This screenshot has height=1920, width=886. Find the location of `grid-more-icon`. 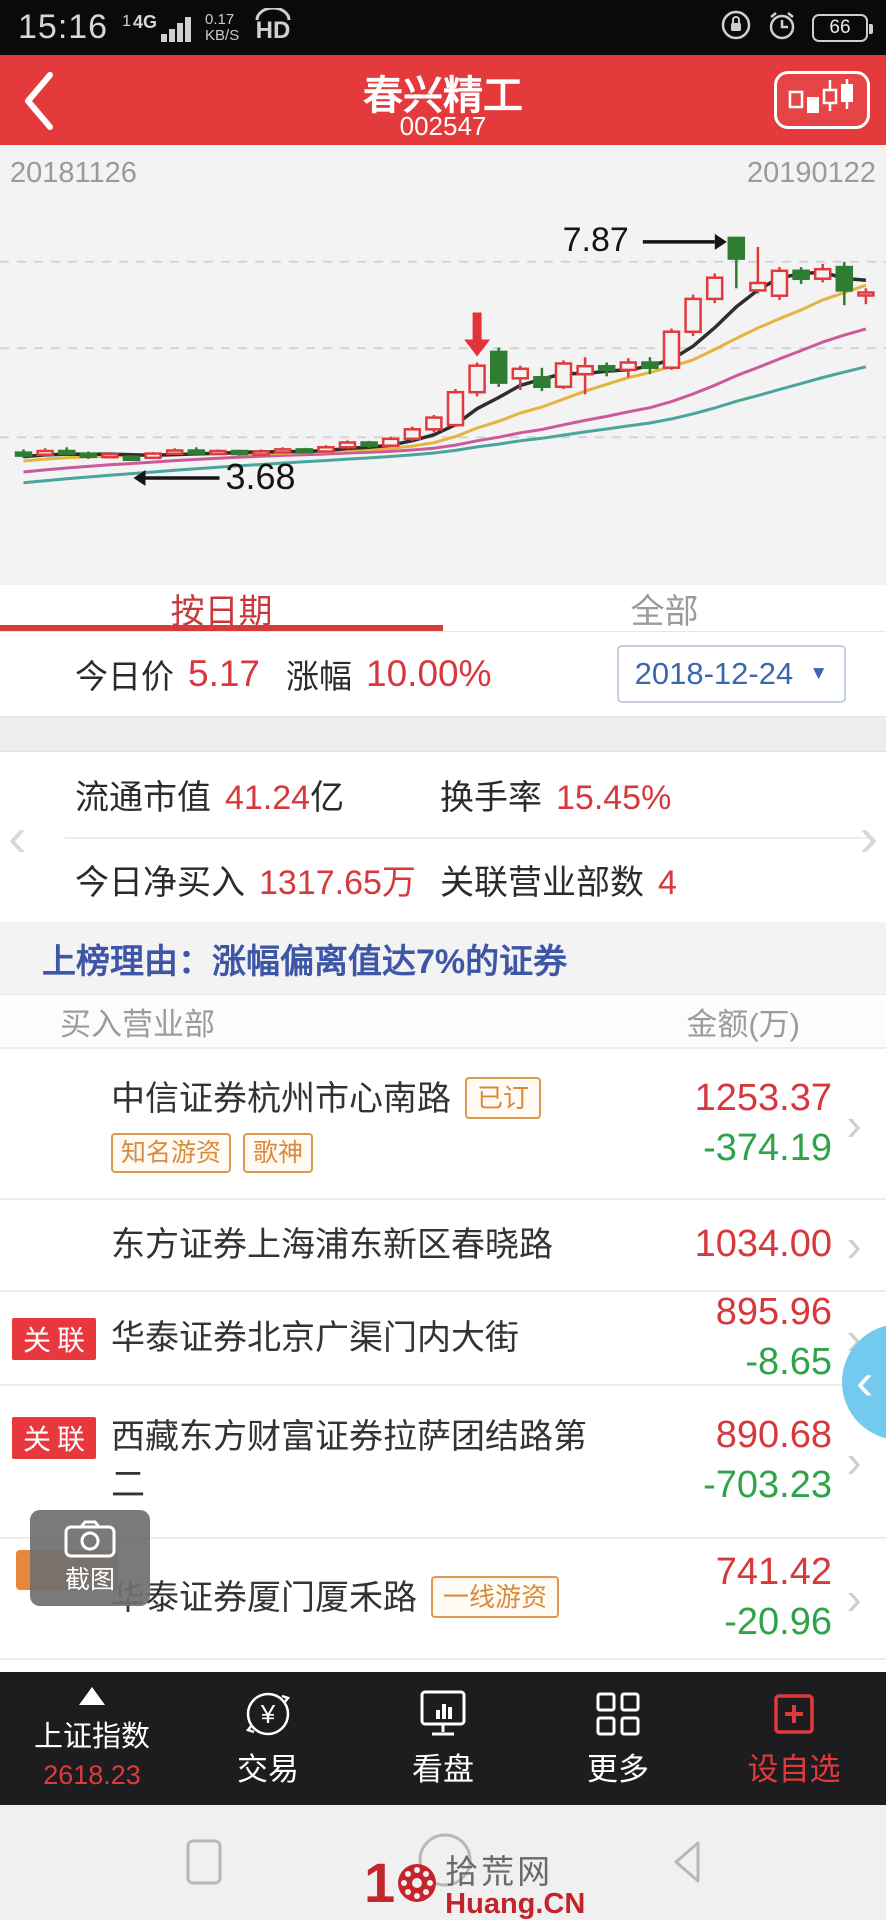

grid-more-icon is located at coordinates (618, 1714).